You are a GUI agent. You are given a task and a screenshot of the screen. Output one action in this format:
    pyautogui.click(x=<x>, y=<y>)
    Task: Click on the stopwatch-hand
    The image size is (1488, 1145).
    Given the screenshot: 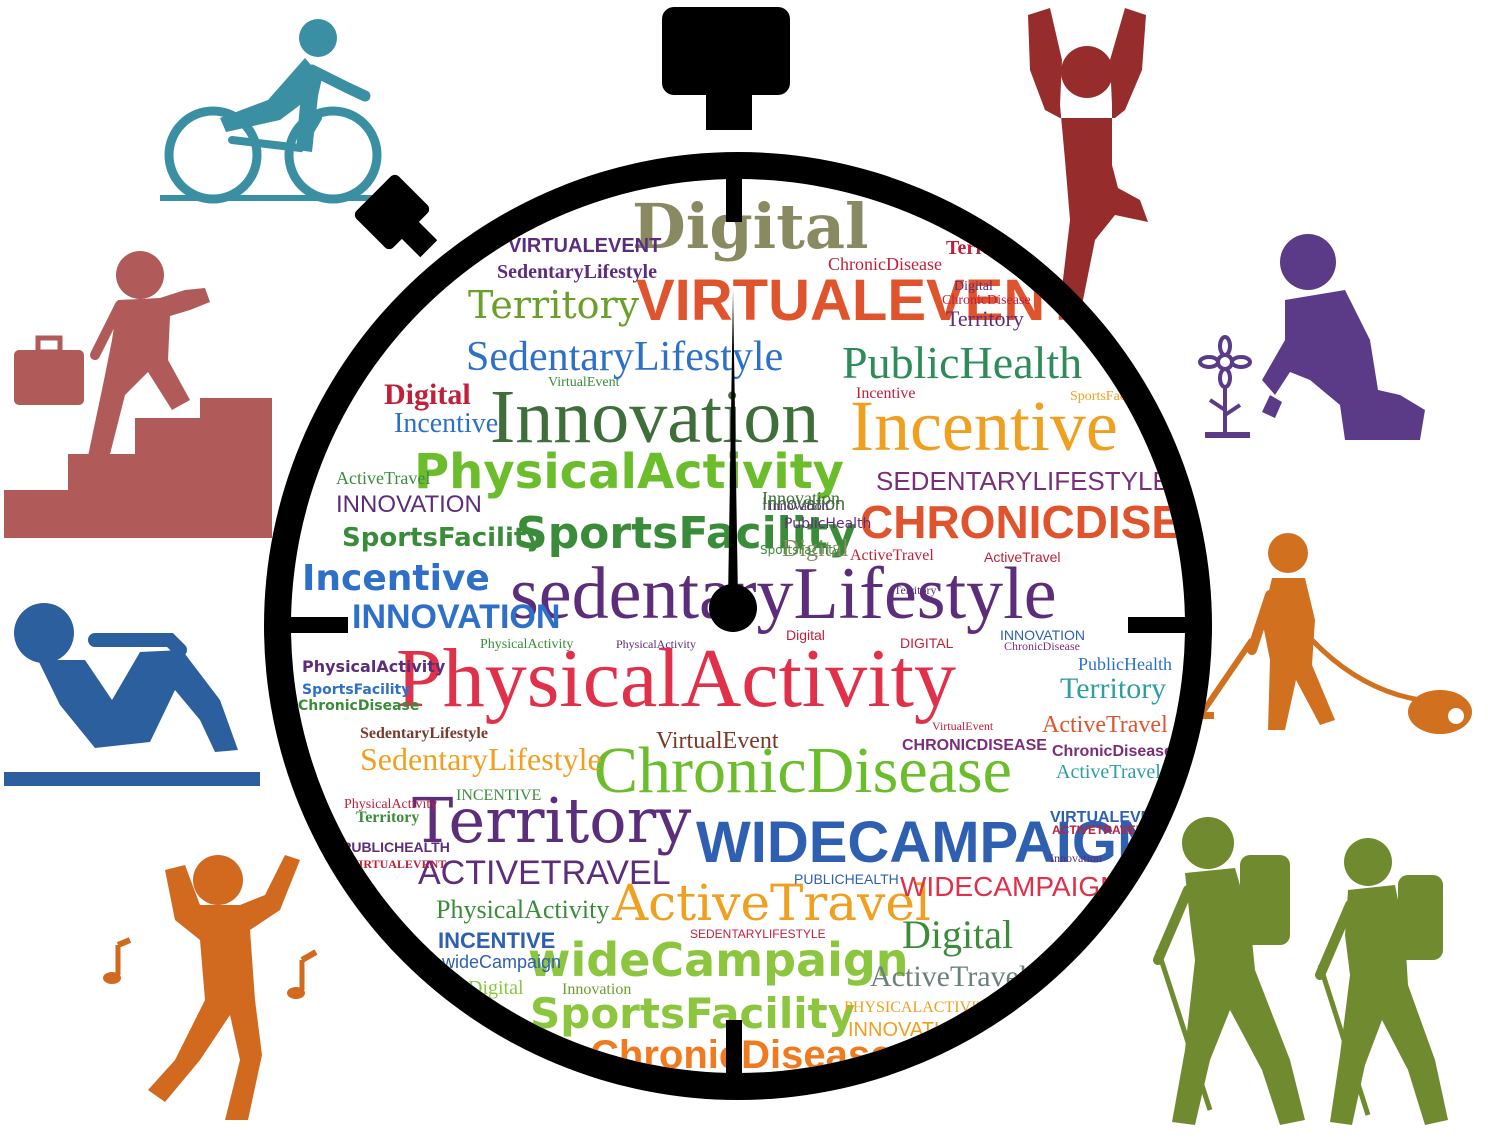 What is the action you would take?
    pyautogui.click(x=733, y=445)
    